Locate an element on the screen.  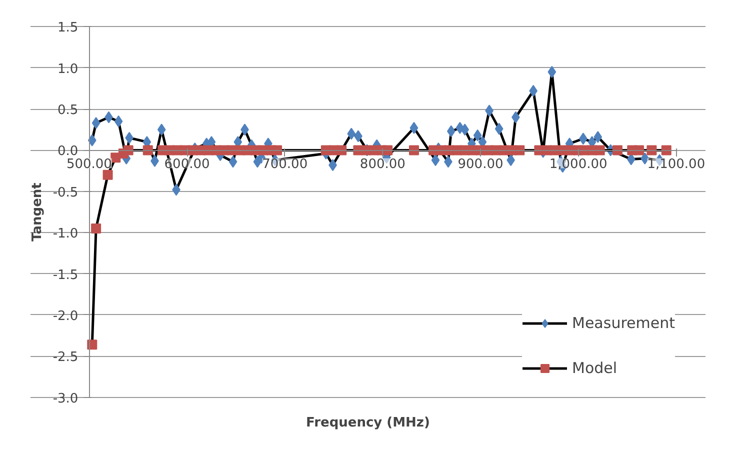
x-tick-label: 600.00 is located at coordinates (187, 164).